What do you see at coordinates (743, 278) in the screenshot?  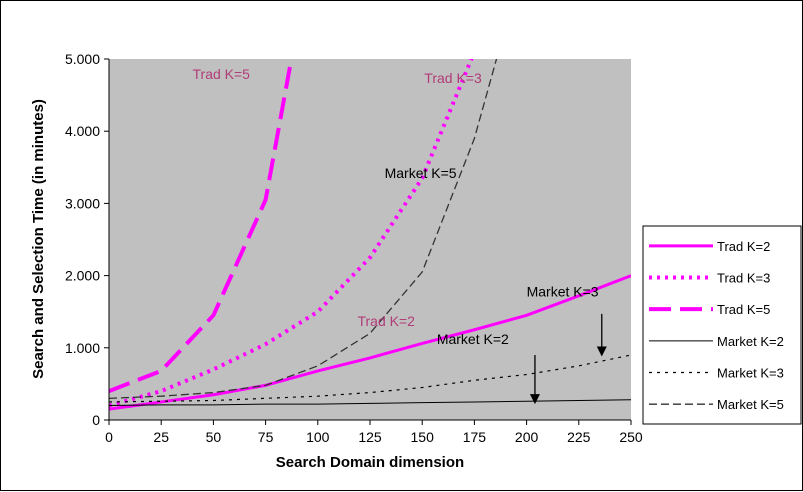 I see `legend-label: Trad K=3` at bounding box center [743, 278].